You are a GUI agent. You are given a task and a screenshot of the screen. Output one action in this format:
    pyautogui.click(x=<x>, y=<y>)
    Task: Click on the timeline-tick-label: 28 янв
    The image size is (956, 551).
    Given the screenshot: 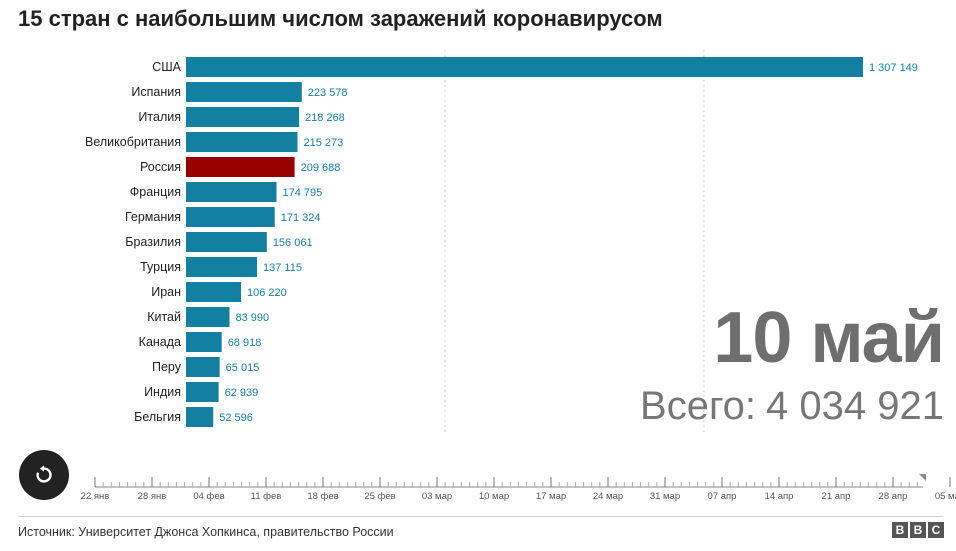 What is the action you would take?
    pyautogui.click(x=152, y=496)
    